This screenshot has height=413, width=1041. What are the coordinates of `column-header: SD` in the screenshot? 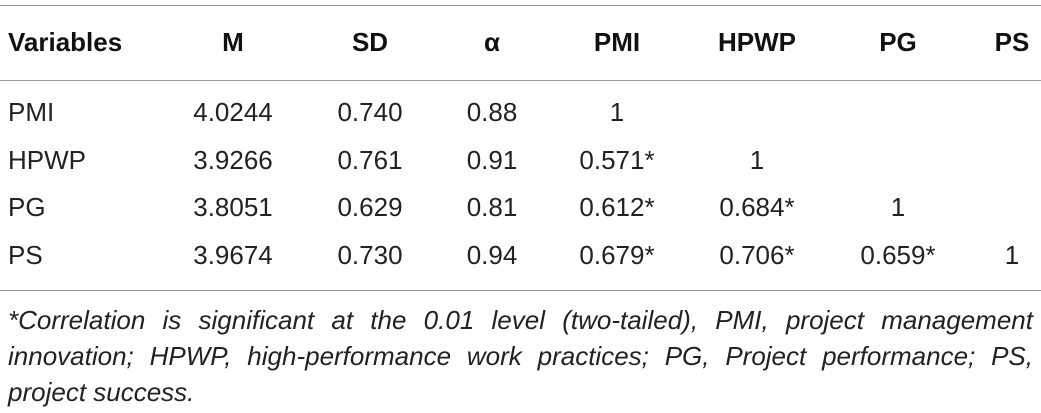 It's located at (370, 42).